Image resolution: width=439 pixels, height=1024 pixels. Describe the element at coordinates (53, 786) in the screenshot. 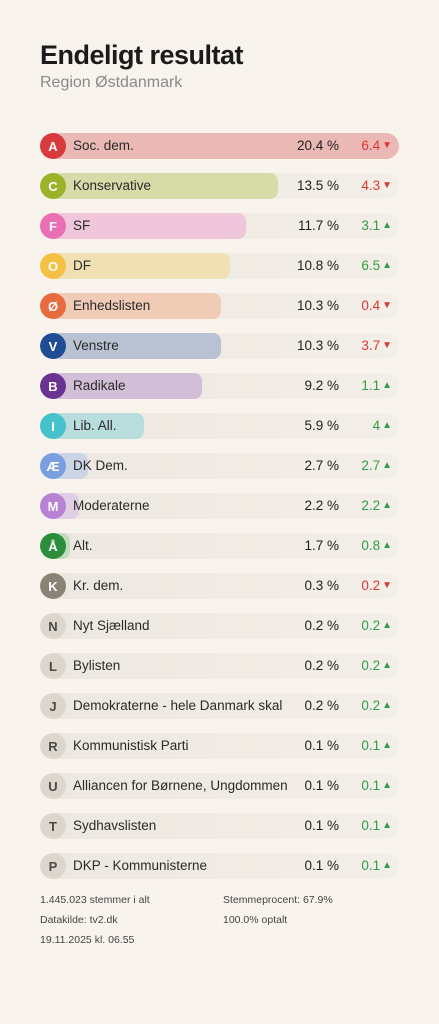

I see `party-letter-badge: U` at that location.